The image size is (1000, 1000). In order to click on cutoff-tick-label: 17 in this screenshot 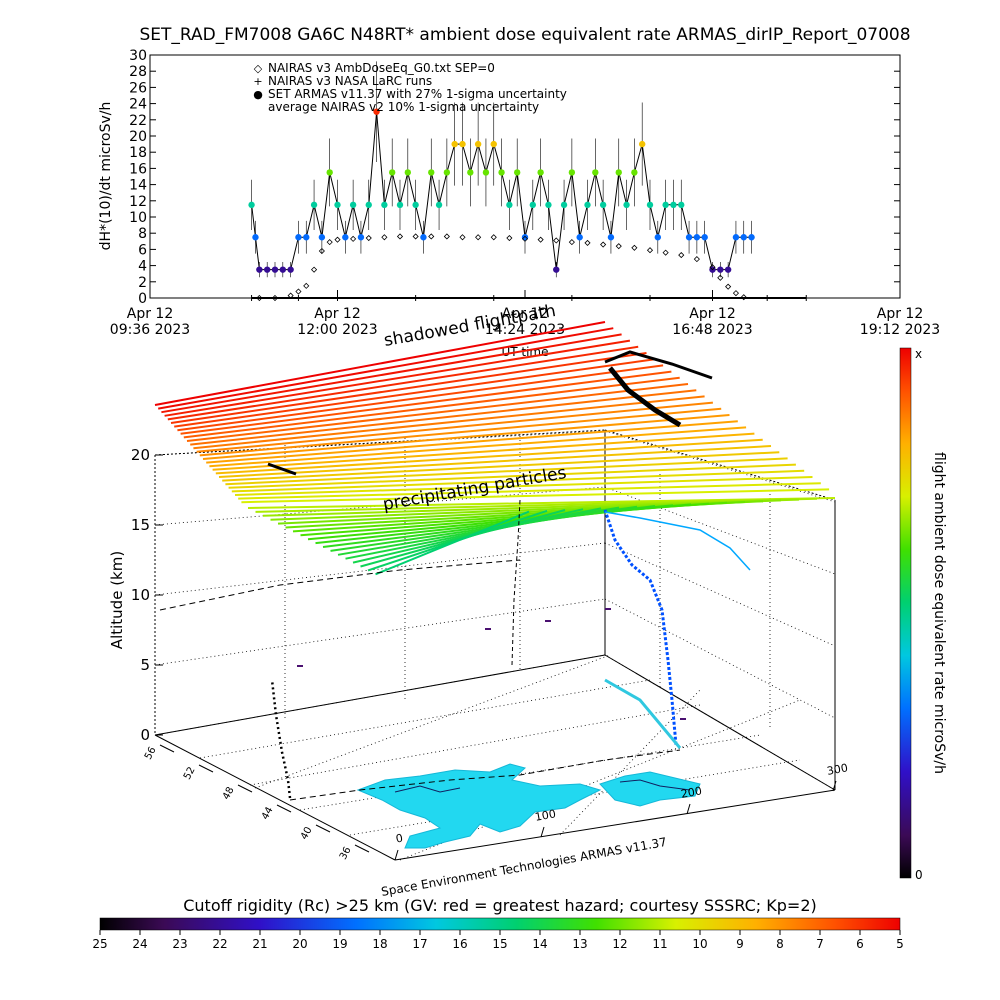, I will do `click(419, 944)`.